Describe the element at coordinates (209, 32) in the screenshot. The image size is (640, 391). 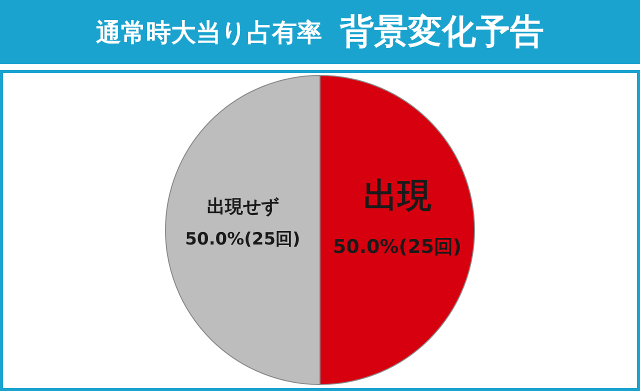
I see `chart-title: 通常時大当り占有率` at that location.